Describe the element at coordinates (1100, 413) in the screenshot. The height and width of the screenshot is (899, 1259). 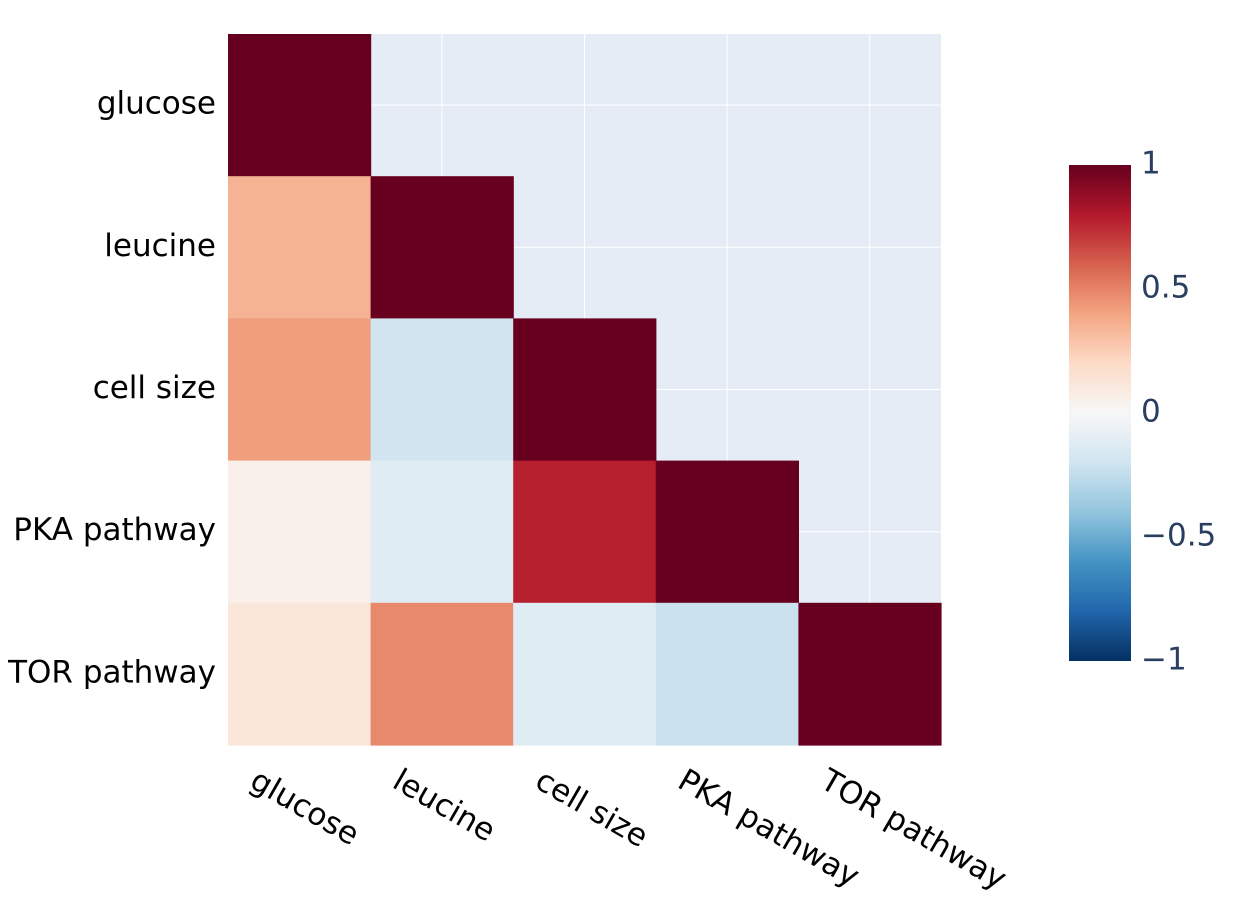
I see `colorbar-bar` at that location.